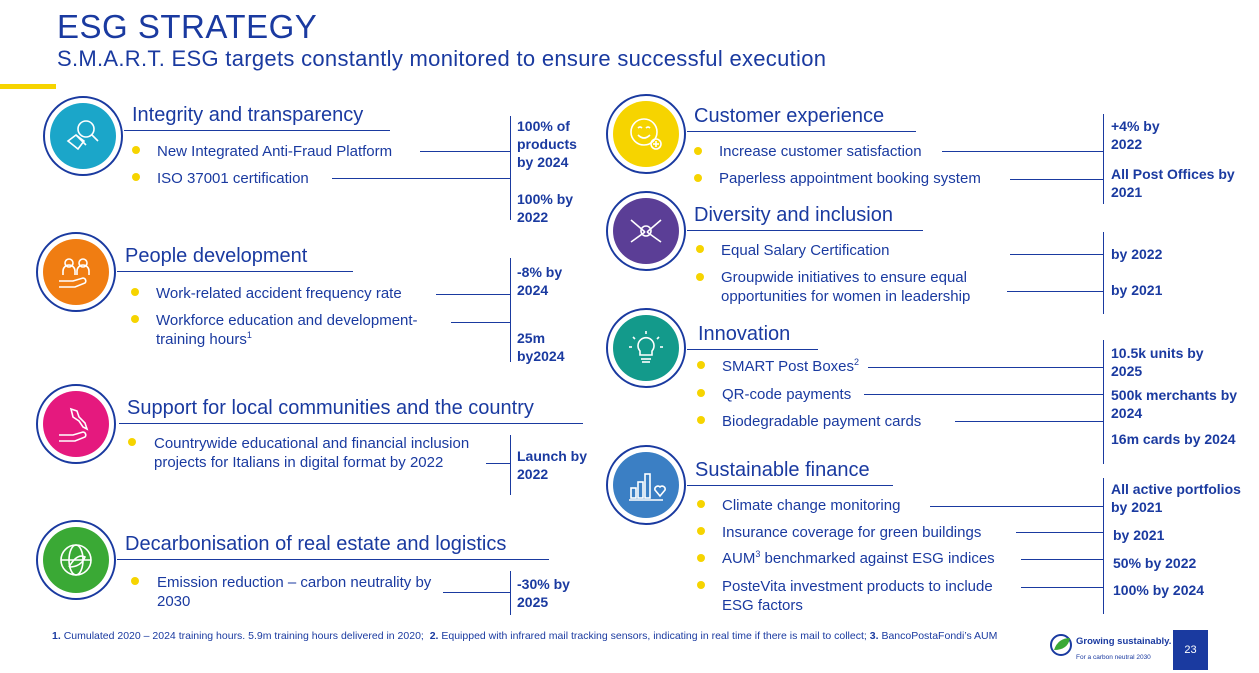 The width and height of the screenshot is (1259, 673). What do you see at coordinates (1159, 590) in the screenshot?
I see `finance-target-4: 100% by 2024` at bounding box center [1159, 590].